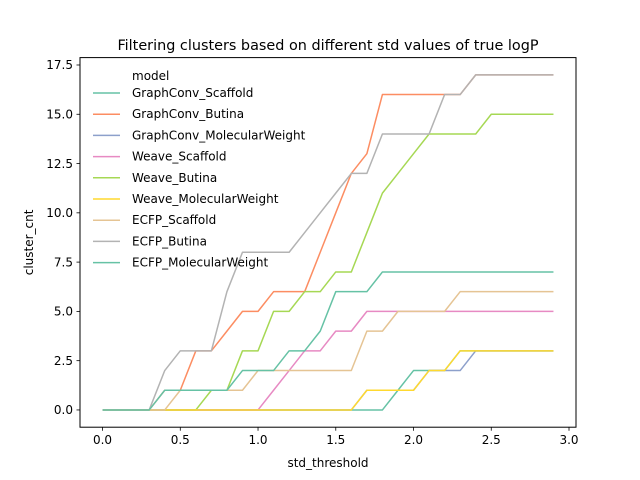 The image size is (640, 480). Describe the element at coordinates (63, 410) in the screenshot. I see `y-tick-label: 0.0` at that location.